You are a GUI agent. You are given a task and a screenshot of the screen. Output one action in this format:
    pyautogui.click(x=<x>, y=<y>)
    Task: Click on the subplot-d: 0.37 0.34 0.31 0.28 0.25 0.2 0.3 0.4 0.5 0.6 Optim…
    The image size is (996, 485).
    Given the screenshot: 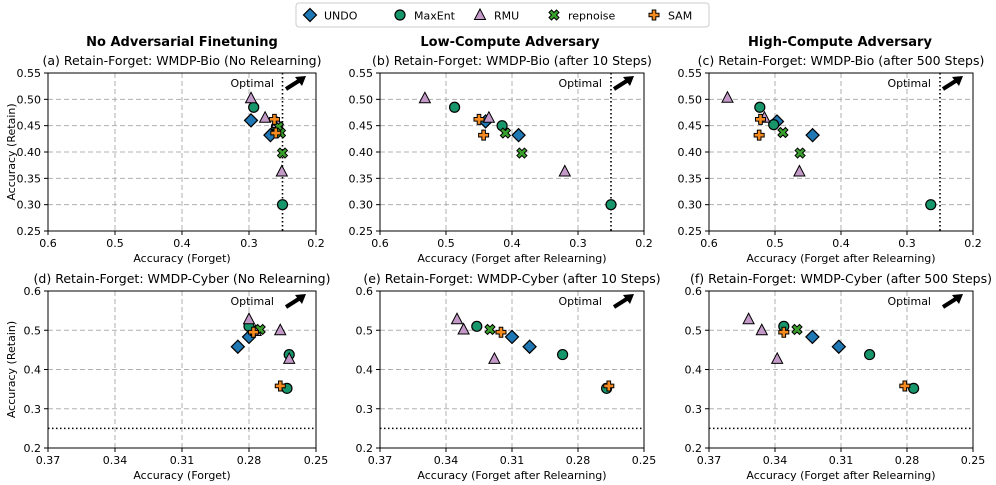 What is the action you would take?
    pyautogui.click(x=167, y=376)
    